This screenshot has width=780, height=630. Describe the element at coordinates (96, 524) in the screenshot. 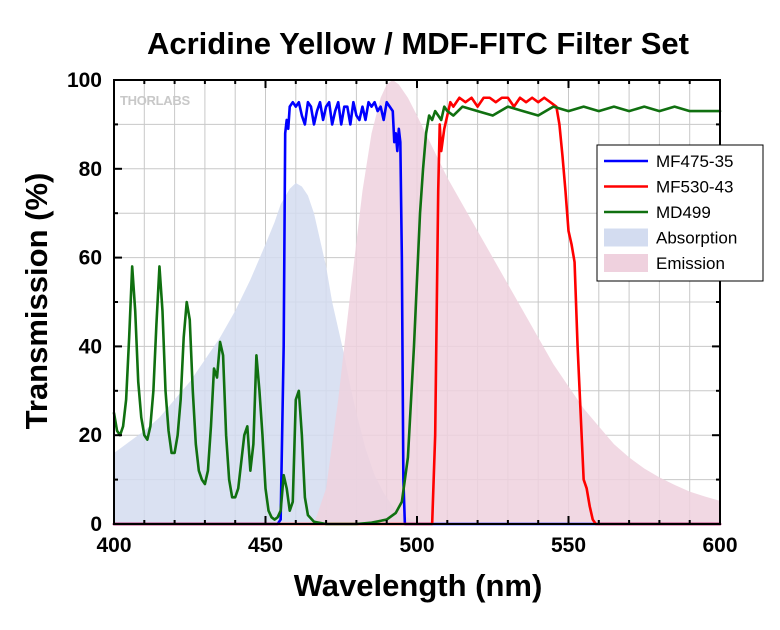

I see `y-tick-label: 0` at that location.